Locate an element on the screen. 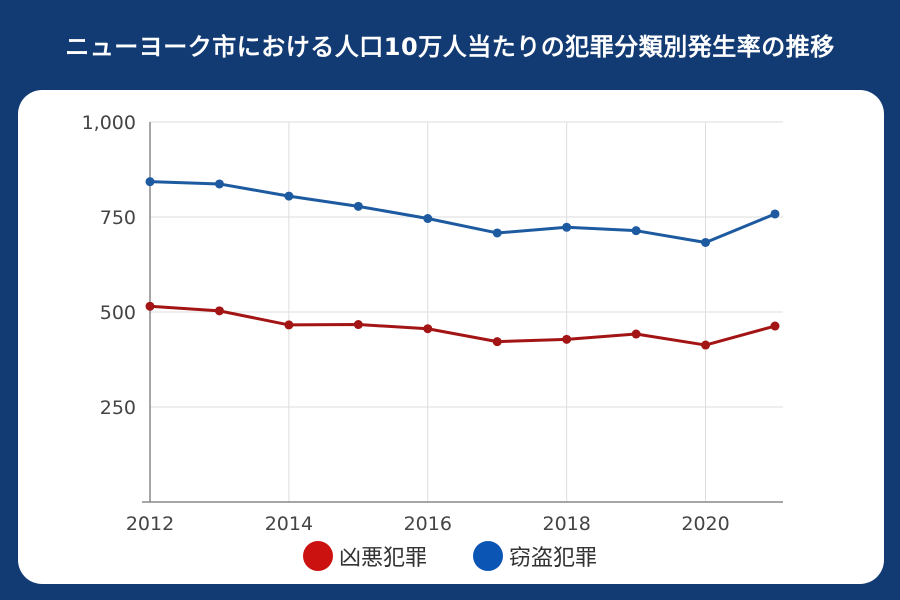  y-tick-label: 750 is located at coordinates (118, 218).